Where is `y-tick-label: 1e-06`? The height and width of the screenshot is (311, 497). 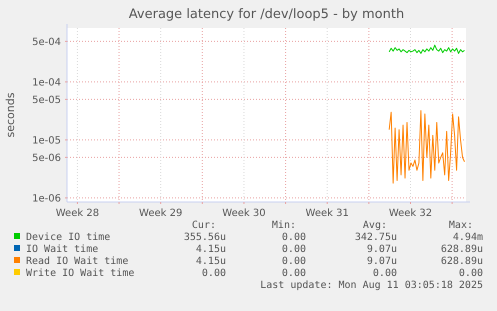 y-tick-label: 1e-06 is located at coordinates (46, 198).